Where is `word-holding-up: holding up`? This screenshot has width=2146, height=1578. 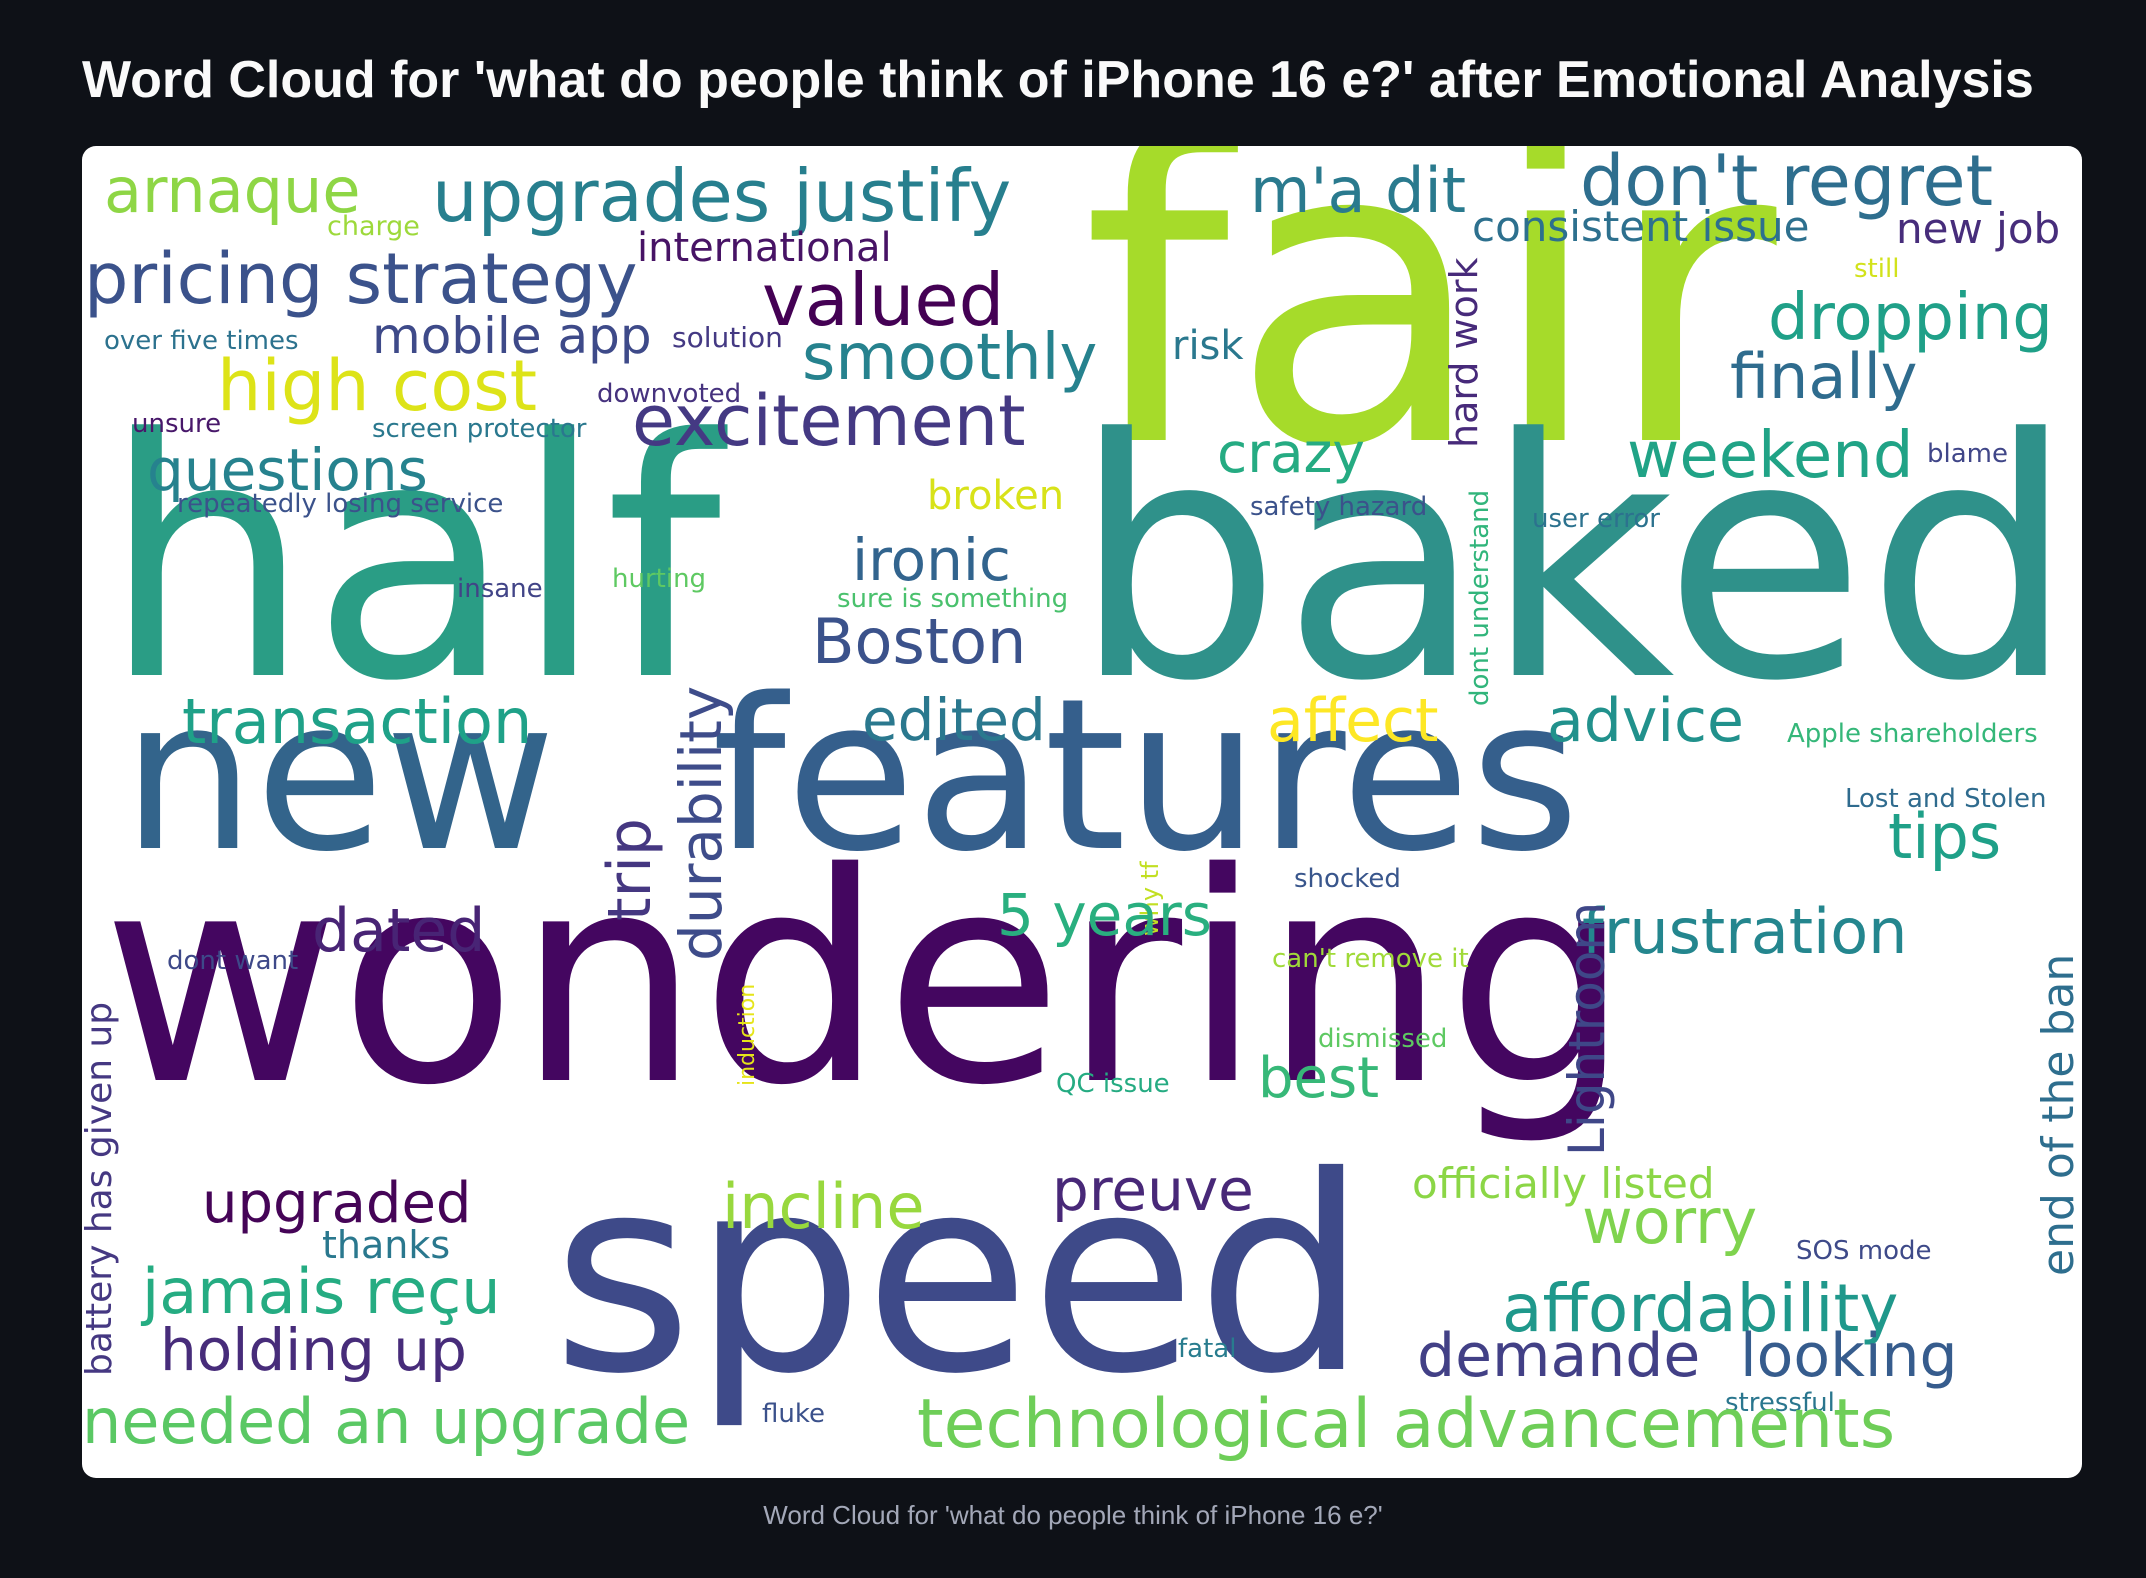
word-holding-up: holding up is located at coordinates (313, 1350).